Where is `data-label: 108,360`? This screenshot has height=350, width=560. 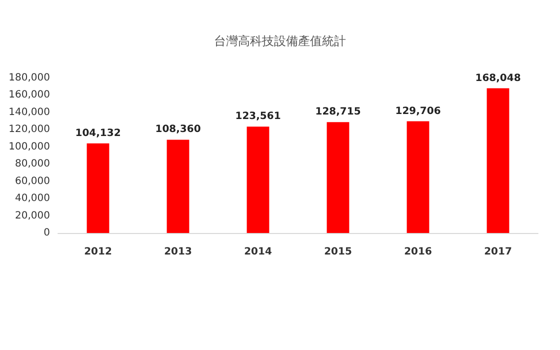
data-label: 108,360 is located at coordinates (178, 130).